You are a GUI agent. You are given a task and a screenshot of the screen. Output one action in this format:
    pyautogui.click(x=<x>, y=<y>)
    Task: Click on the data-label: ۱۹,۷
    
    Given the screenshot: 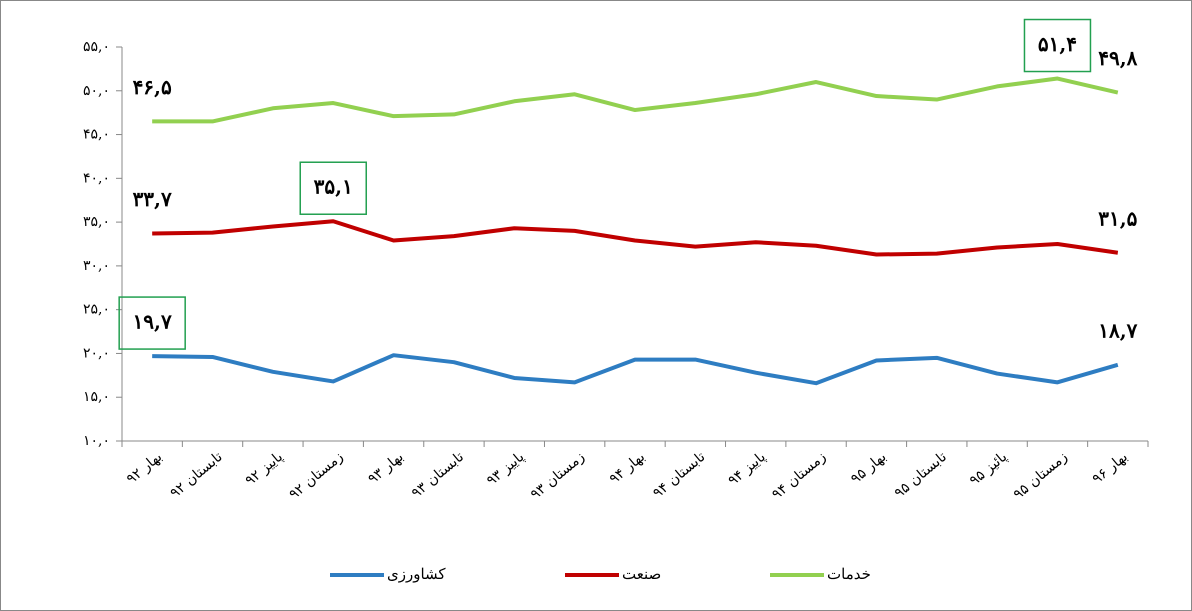 What is the action you would take?
    pyautogui.click(x=152, y=322)
    